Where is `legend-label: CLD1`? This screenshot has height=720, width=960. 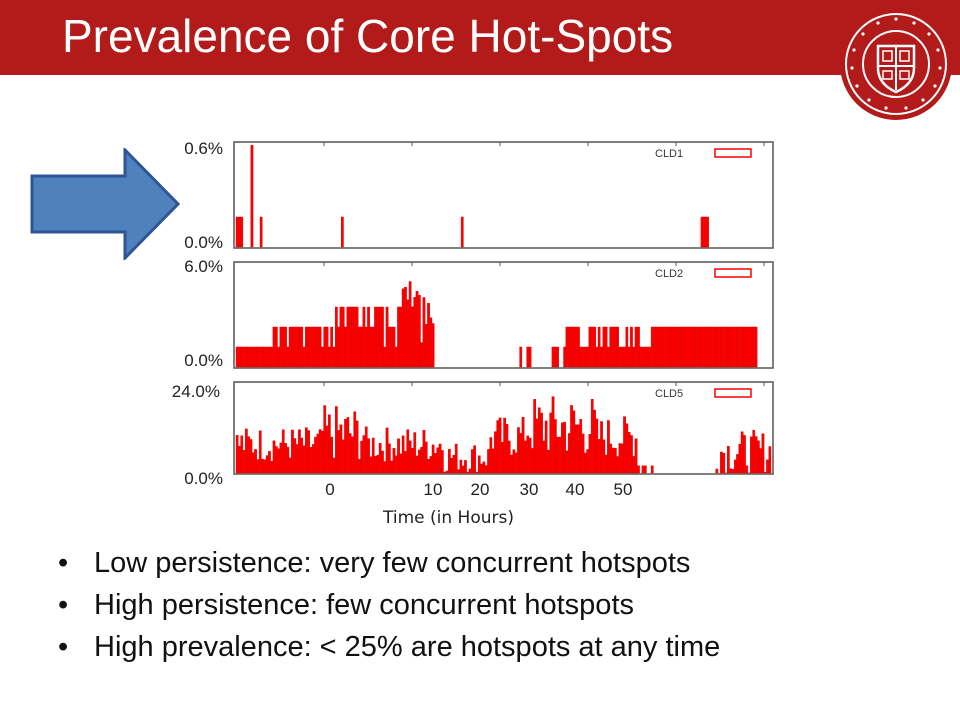
legend-label: CLD1 is located at coordinates (669, 154).